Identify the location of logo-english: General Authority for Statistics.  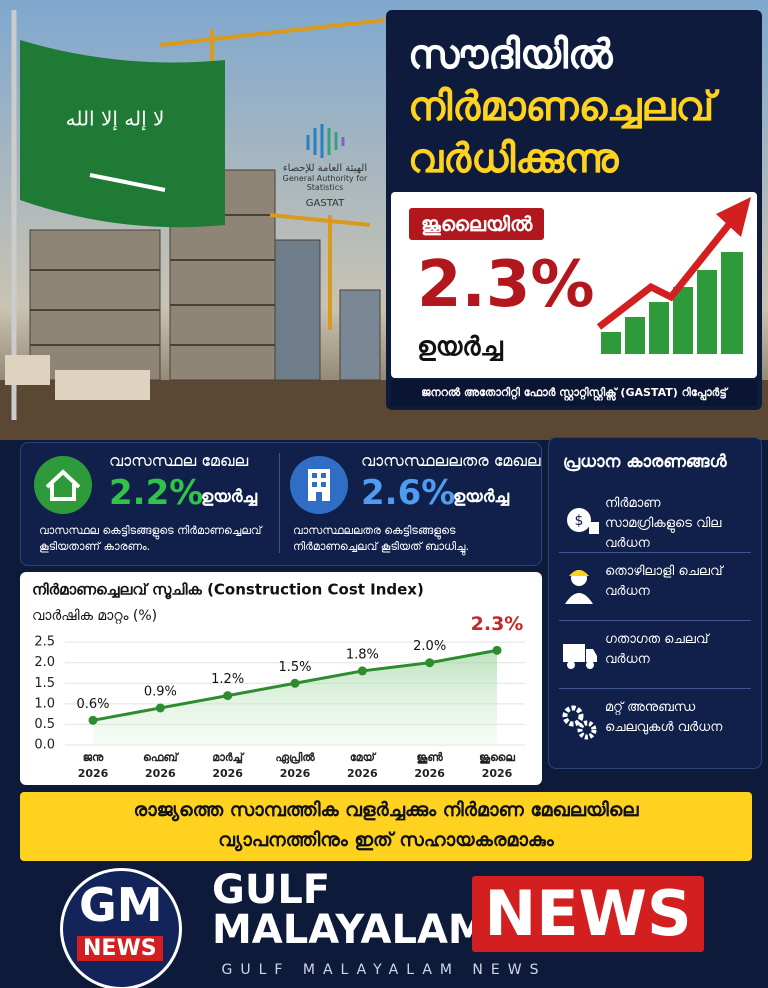
(325, 183).